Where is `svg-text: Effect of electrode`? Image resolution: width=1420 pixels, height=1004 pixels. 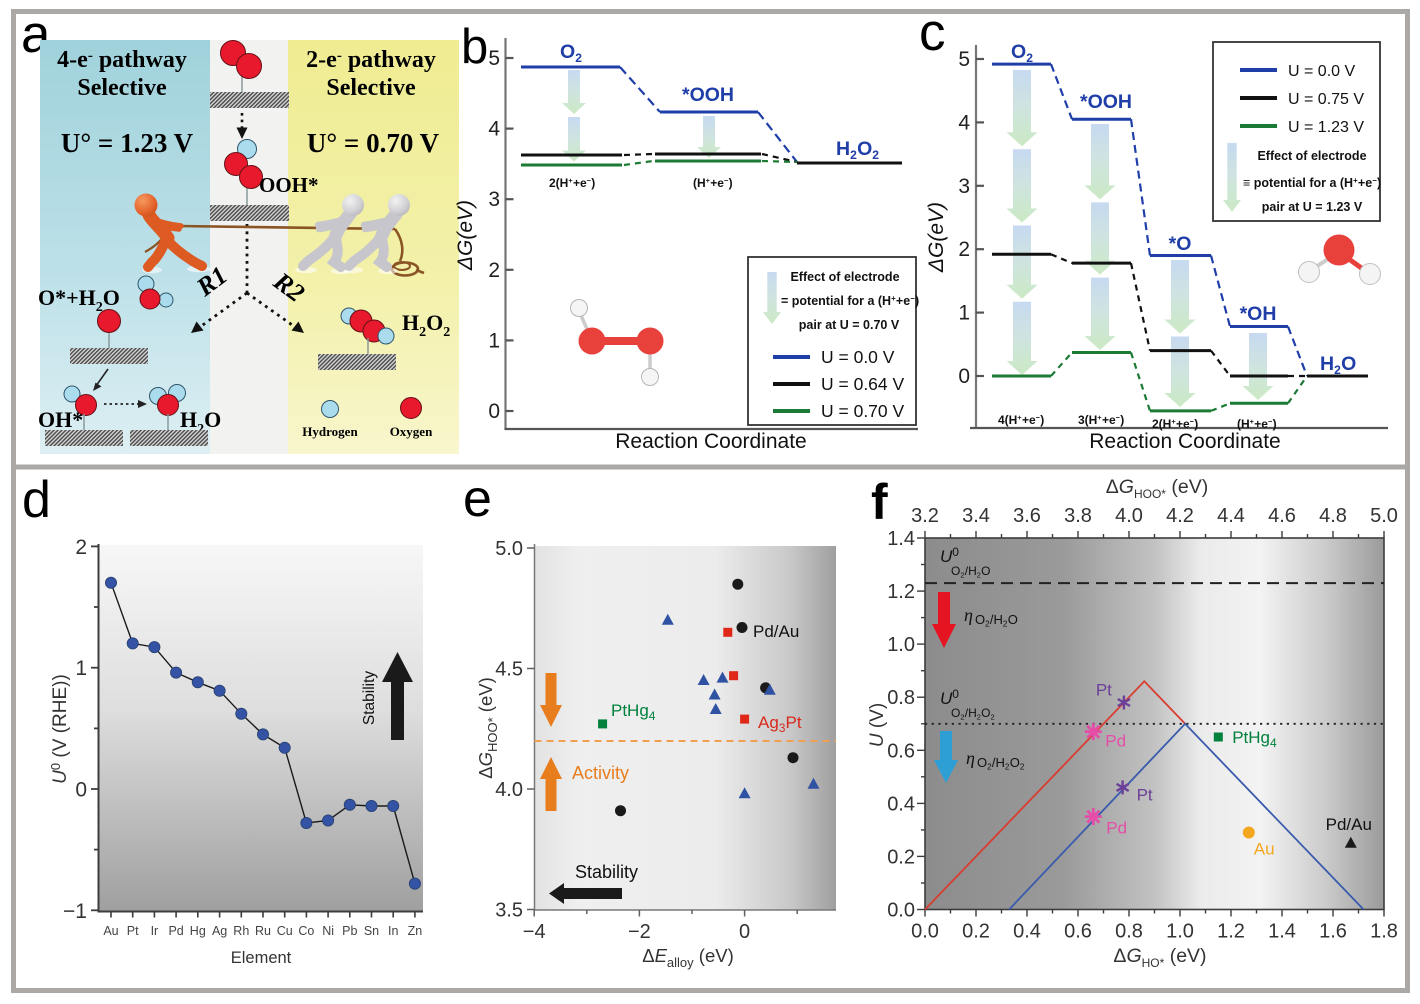 svg-text: Effect of electrode is located at coordinates (1311, 156).